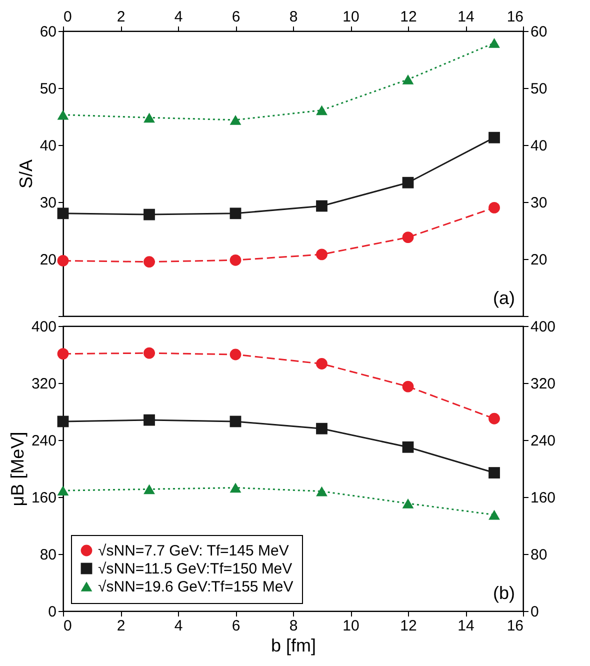  Describe the element at coordinates (48, 32) in the screenshot. I see `y-tick-label: 60` at that location.